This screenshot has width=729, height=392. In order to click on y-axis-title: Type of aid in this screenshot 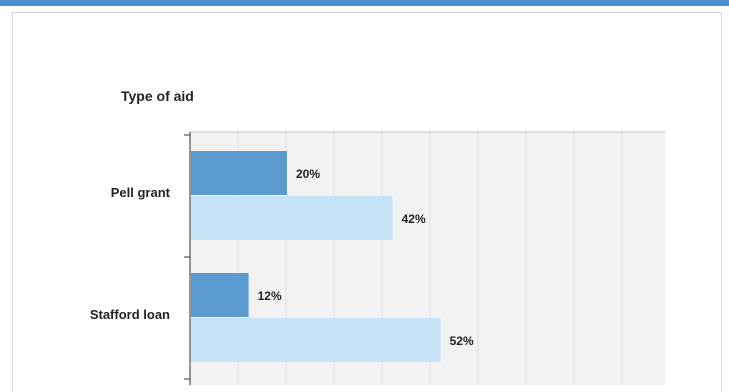, I will do `click(157, 96)`.